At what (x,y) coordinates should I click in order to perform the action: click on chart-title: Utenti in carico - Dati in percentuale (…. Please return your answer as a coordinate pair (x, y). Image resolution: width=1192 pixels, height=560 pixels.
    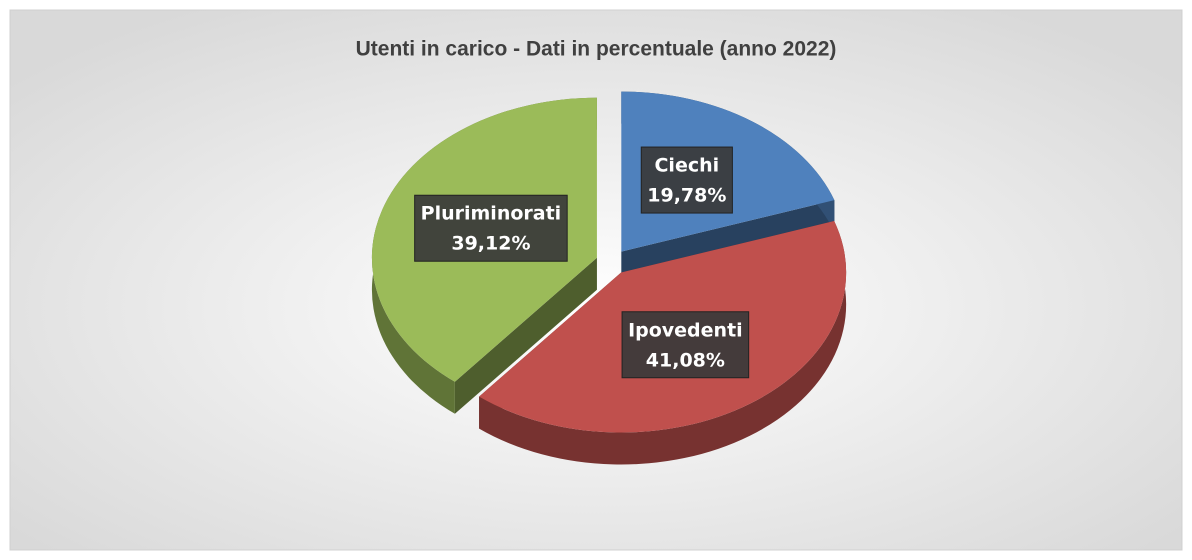
    Looking at the image, I should click on (596, 49).